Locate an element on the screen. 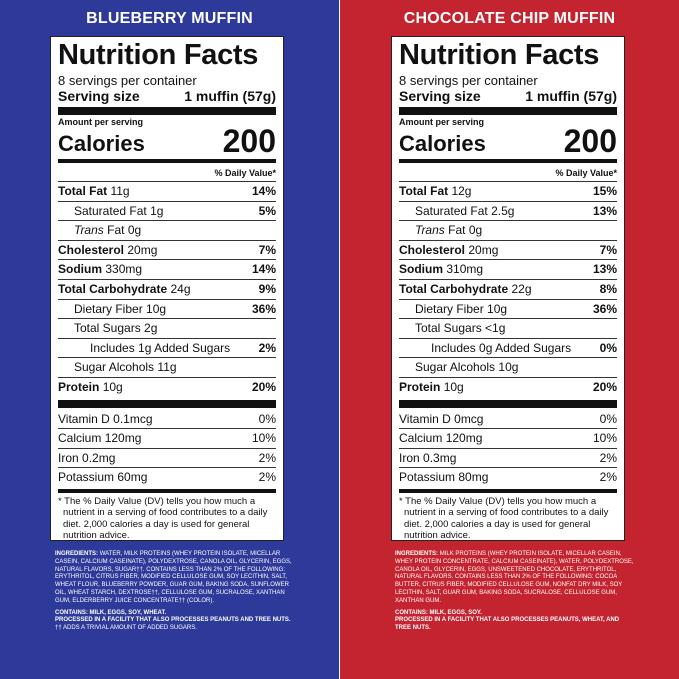 The height and width of the screenshot is (679, 679). nutrient-row-saturated-fat: Saturated Fat 2.5g 13% is located at coordinates (508, 210).